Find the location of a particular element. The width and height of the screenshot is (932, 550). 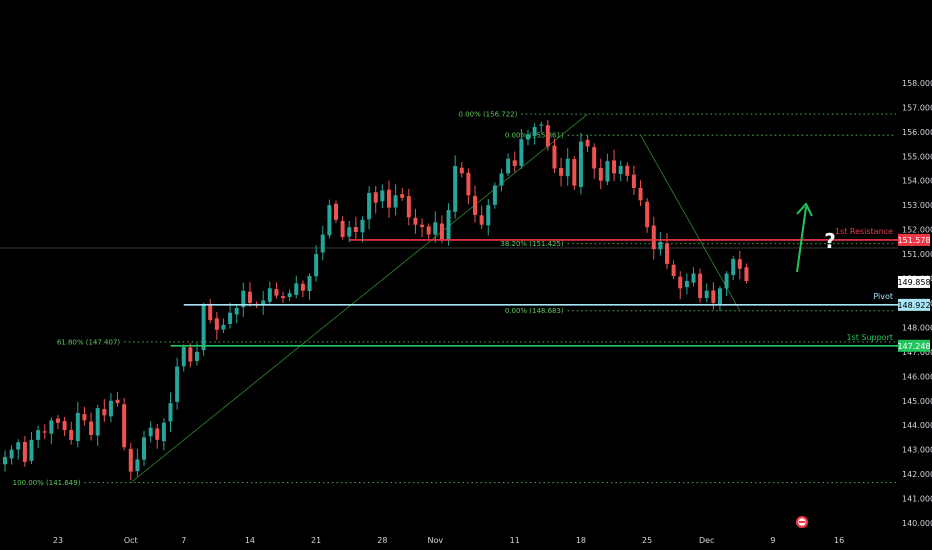

fib-level-label: 0.00% (156.722) is located at coordinates (487, 115).